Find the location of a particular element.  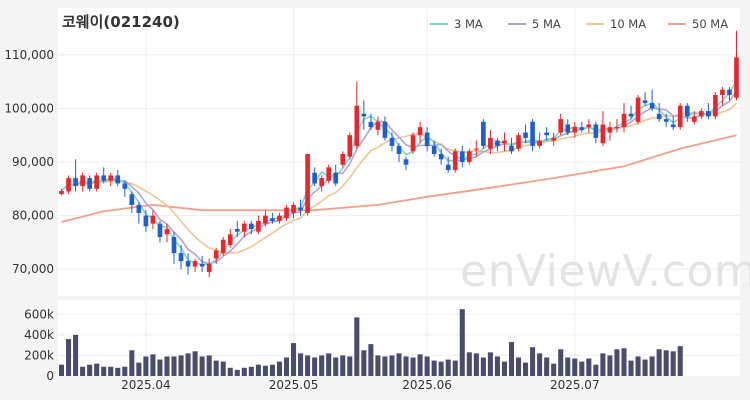

legend-label: 5 MA is located at coordinates (546, 24).